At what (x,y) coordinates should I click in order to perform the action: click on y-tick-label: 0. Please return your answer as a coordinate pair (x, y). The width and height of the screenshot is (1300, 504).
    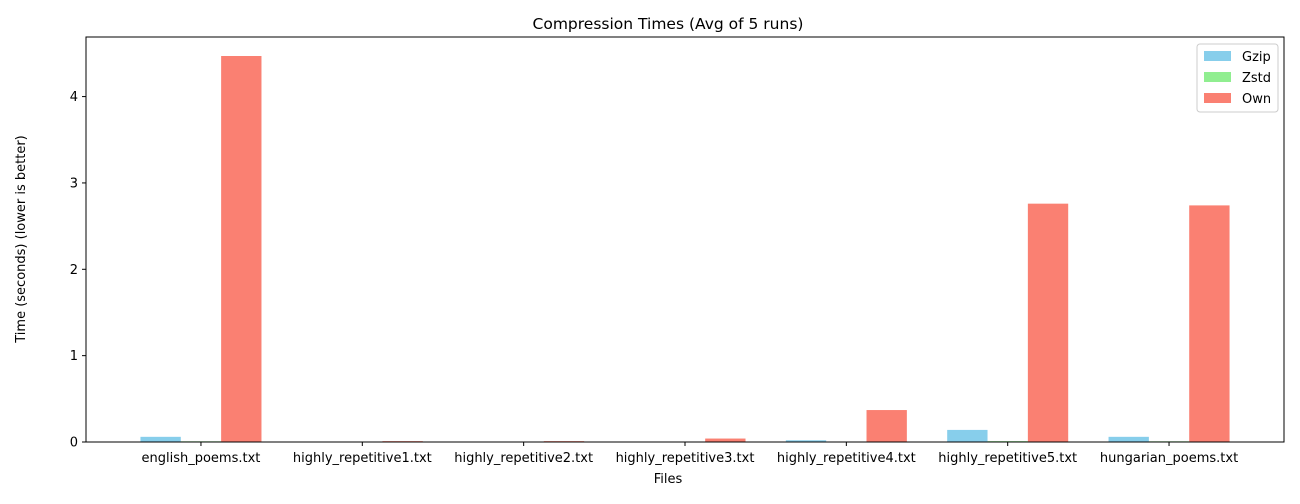
    Looking at the image, I should click on (74, 443).